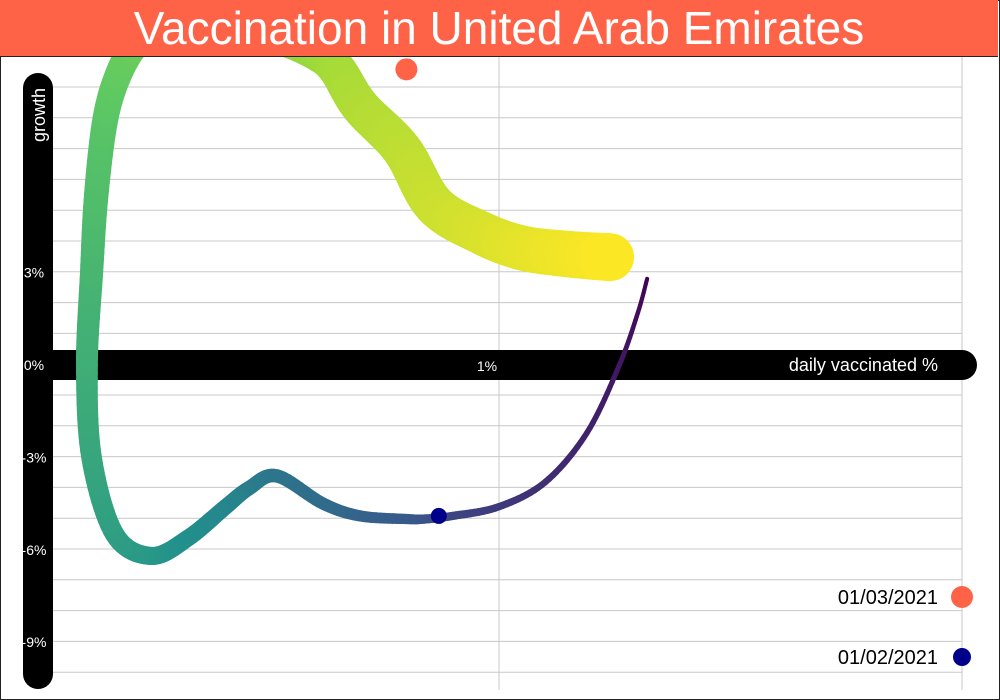 This screenshot has width=1000, height=700. What do you see at coordinates (406, 69) in the screenshot?
I see `end-marker` at bounding box center [406, 69].